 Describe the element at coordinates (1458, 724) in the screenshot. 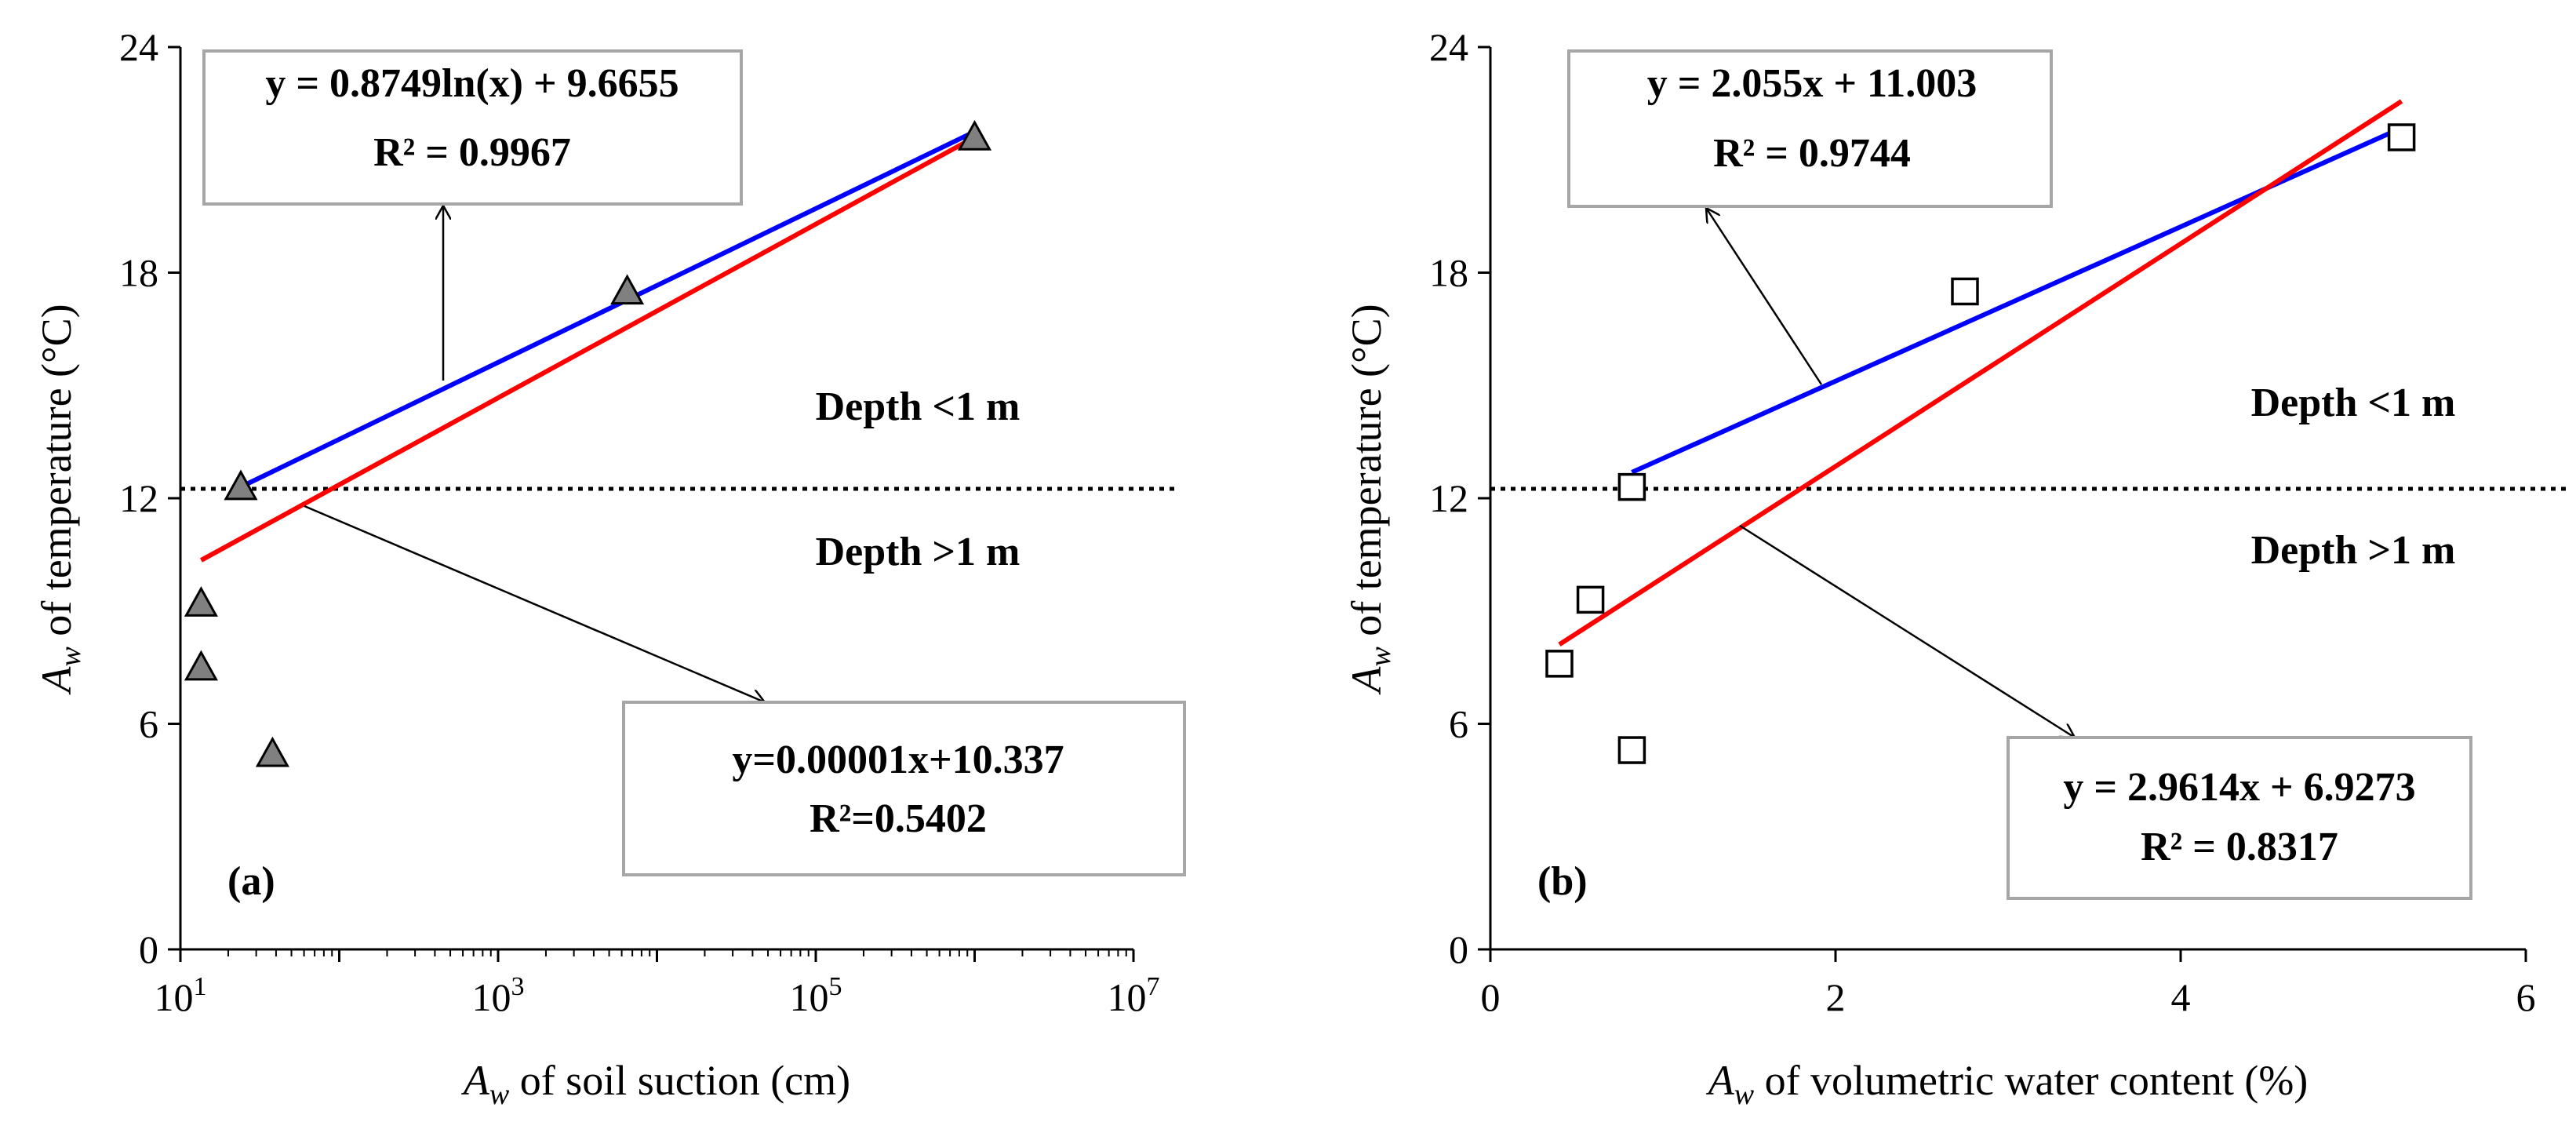

I see `pb-y-tick-label: 6` at that location.